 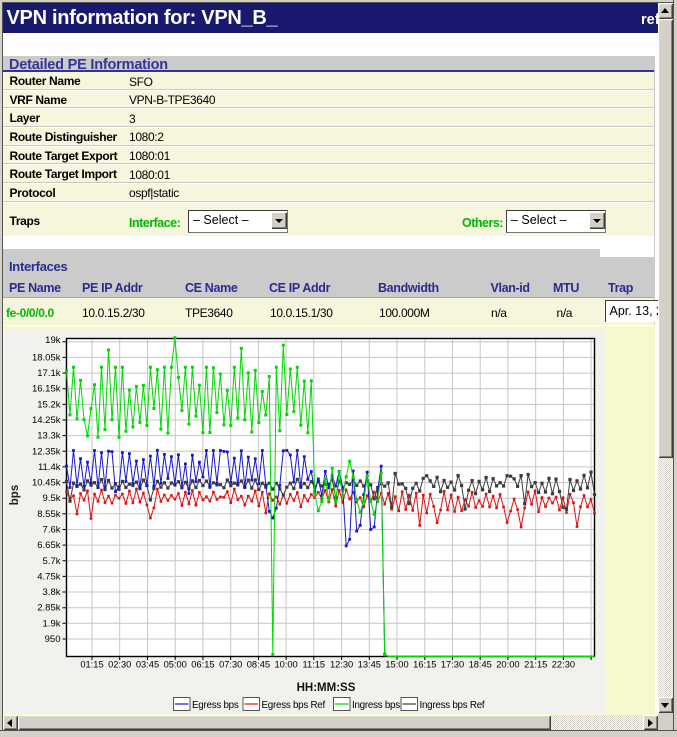 What do you see at coordinates (48, 608) in the screenshot?
I see `svg-text: 2.85k` at bounding box center [48, 608].